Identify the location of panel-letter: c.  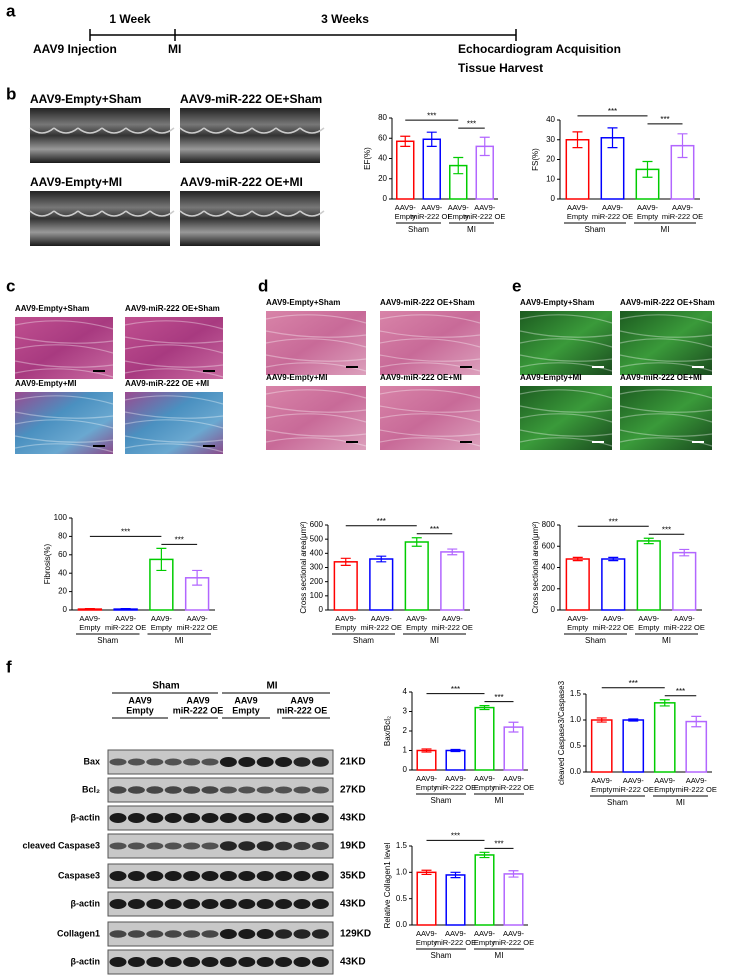
(10, 285).